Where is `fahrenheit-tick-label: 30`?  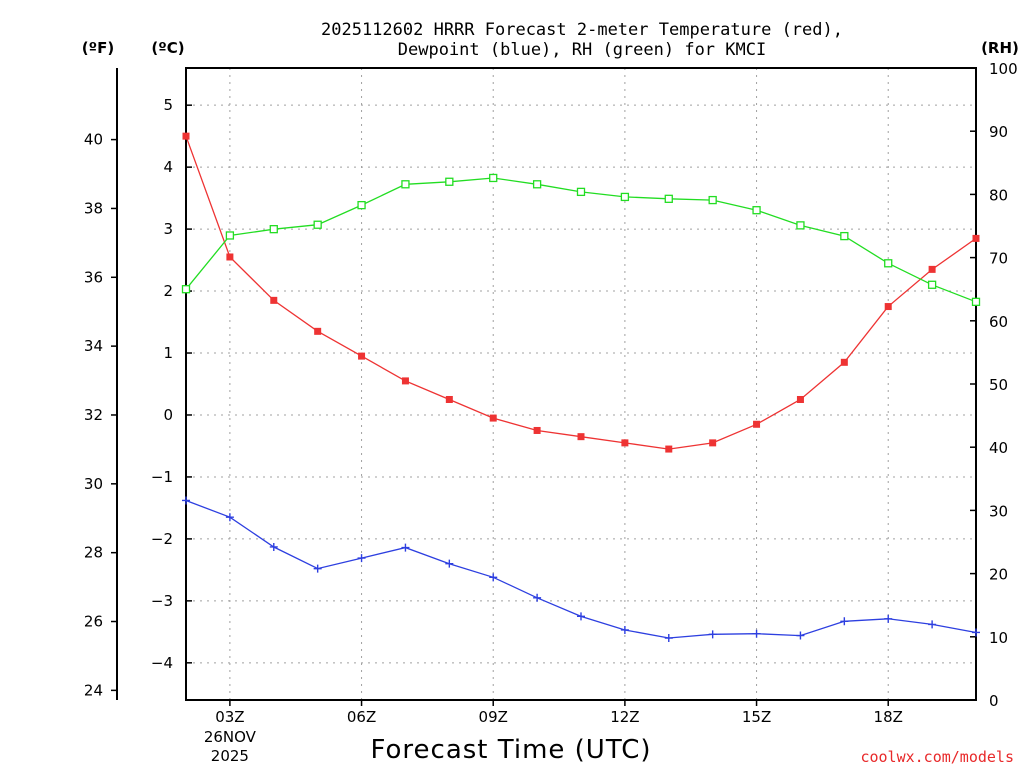
fahrenheit-tick-label: 30 is located at coordinates (93, 484).